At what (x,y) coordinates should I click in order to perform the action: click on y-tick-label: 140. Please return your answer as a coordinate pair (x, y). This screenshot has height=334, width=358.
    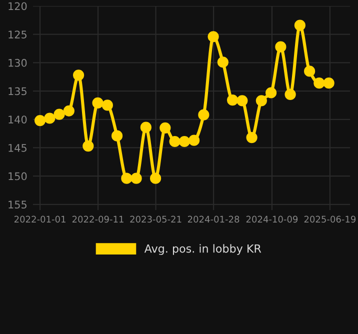
    Looking at the image, I should click on (17, 120).